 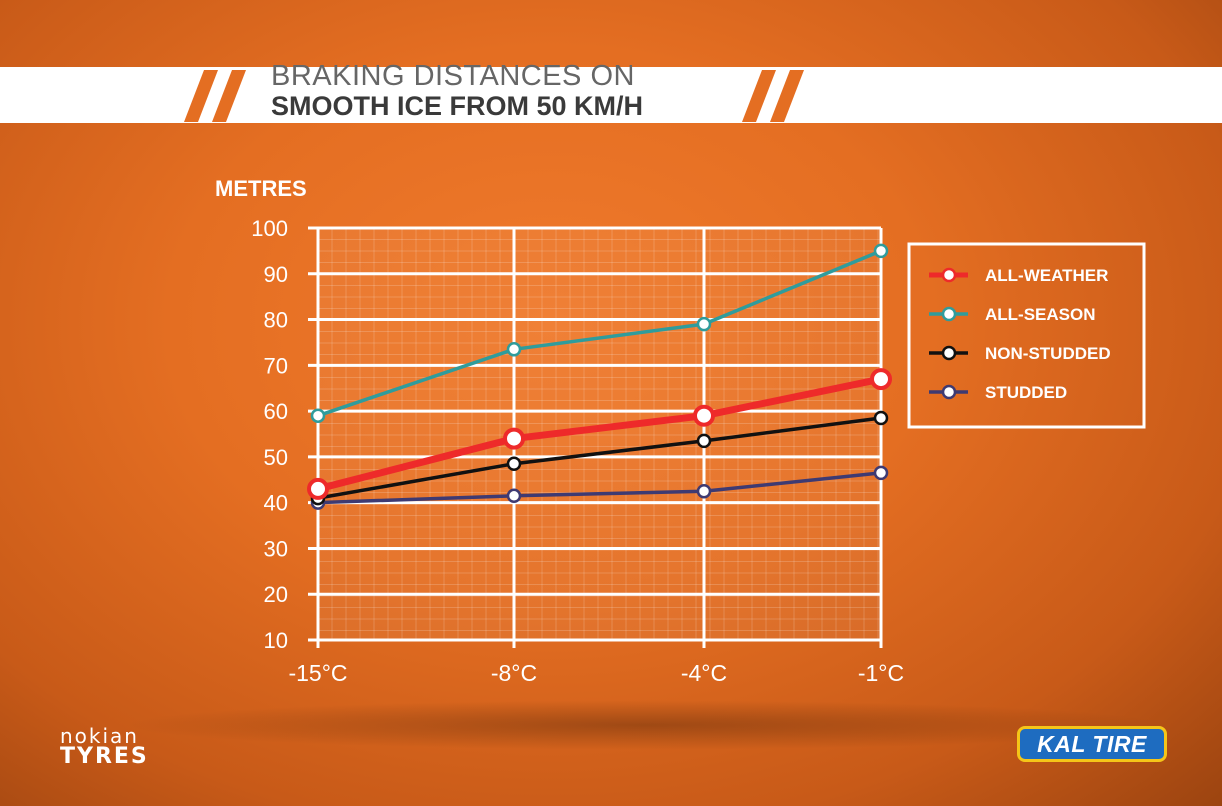 I want to click on y-tick-label: 10, so click(x=276, y=640).